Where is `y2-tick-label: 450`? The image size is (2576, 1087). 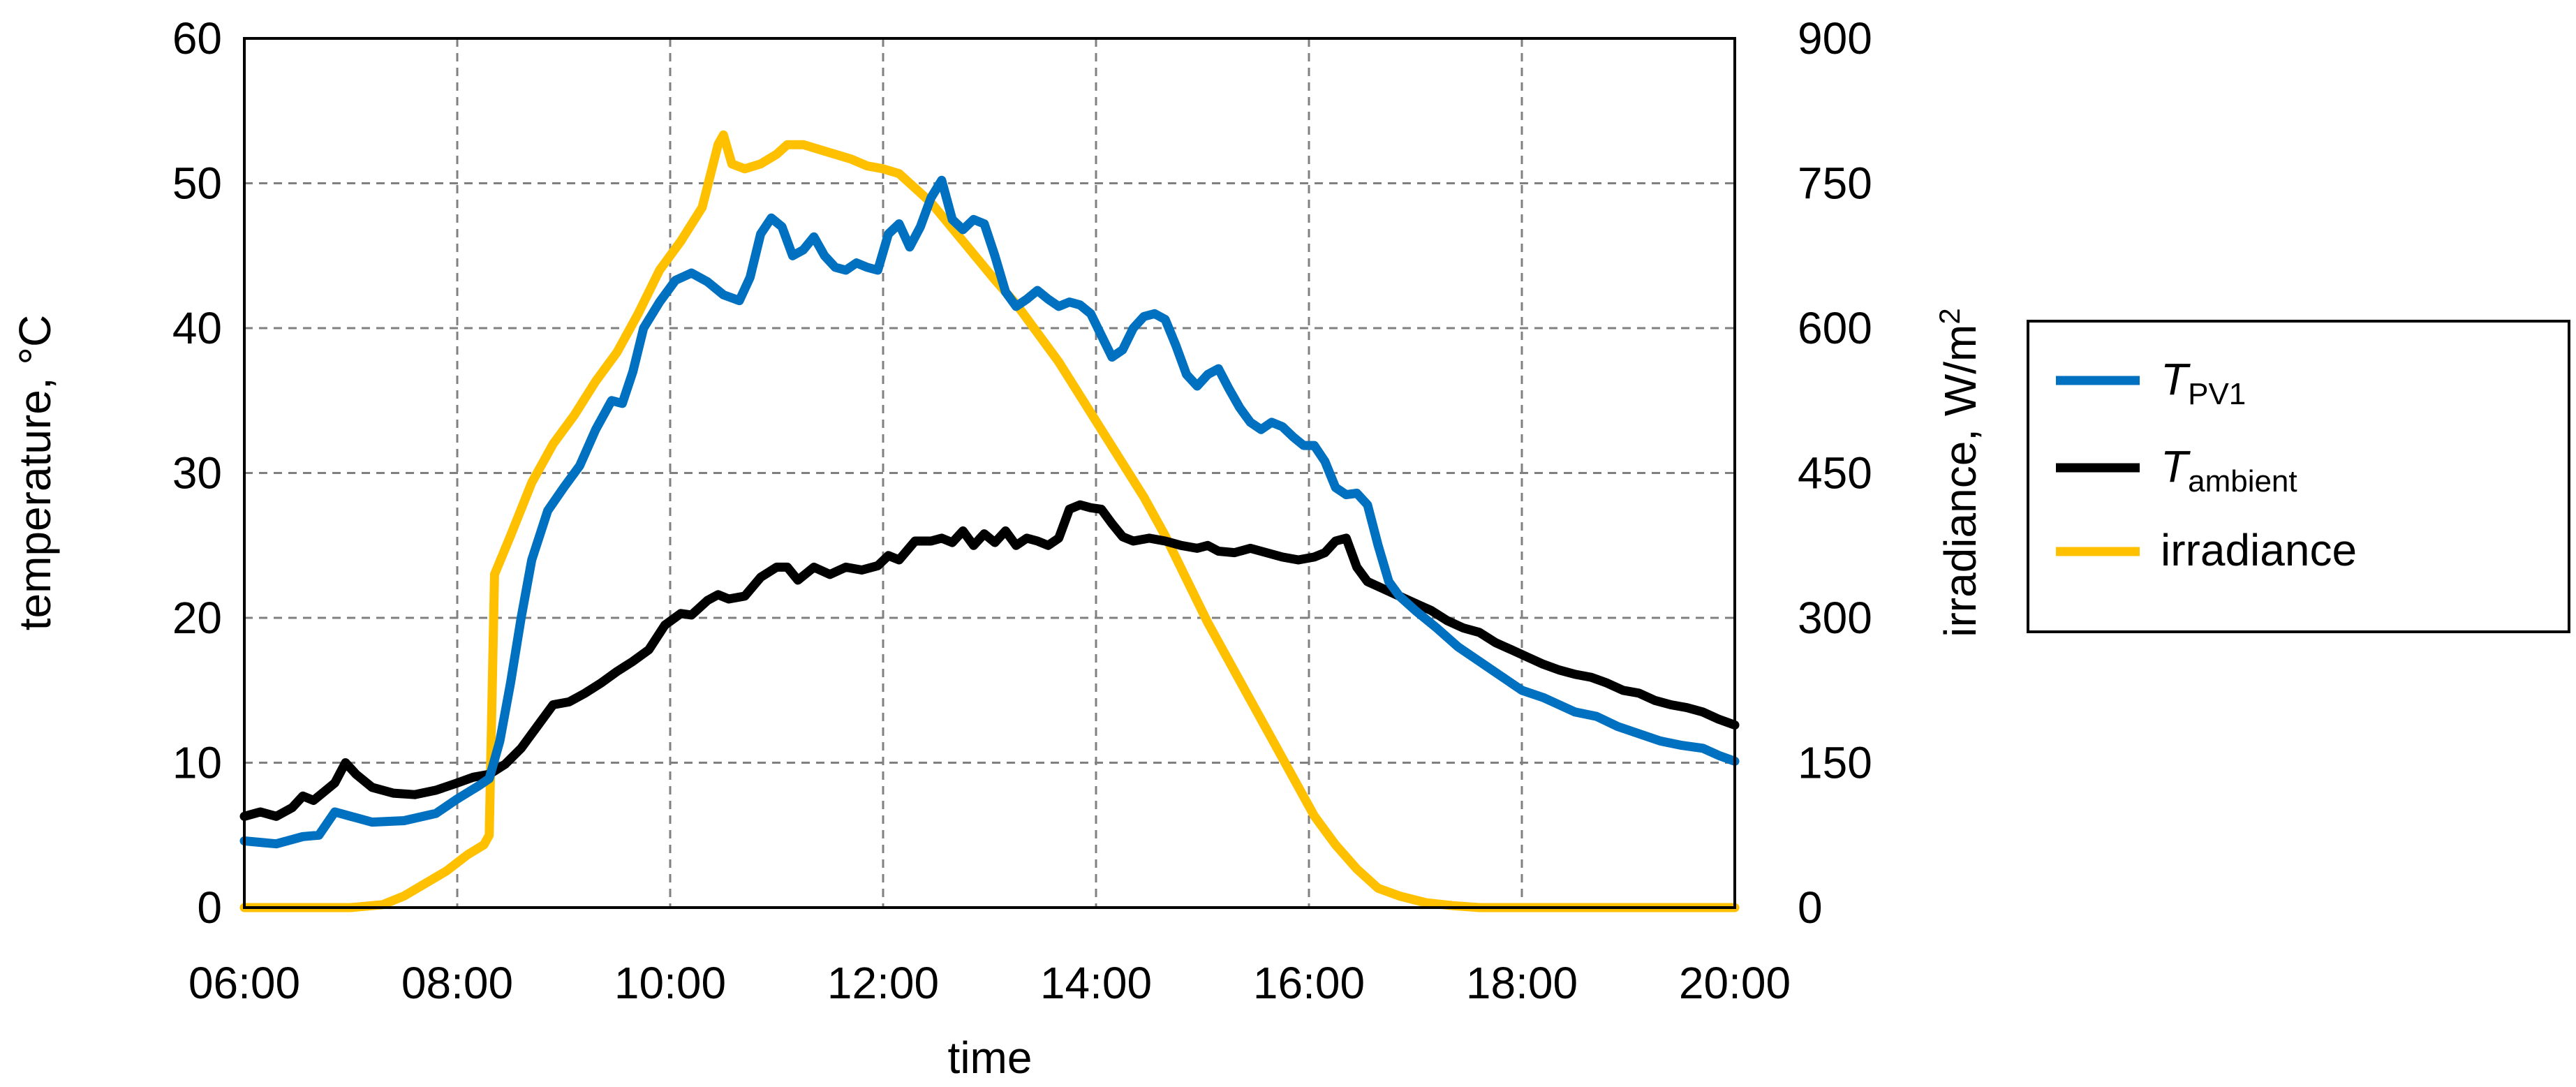 y2-tick-label: 450 is located at coordinates (1835, 473).